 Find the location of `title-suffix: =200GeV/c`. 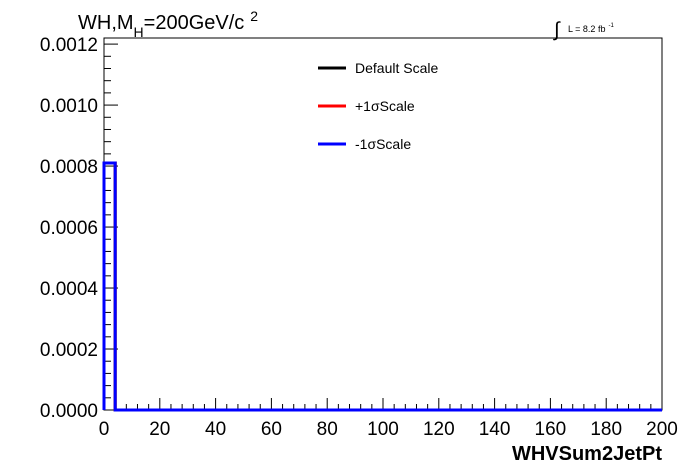

title-suffix: =200GeV/c is located at coordinates (194, 23).